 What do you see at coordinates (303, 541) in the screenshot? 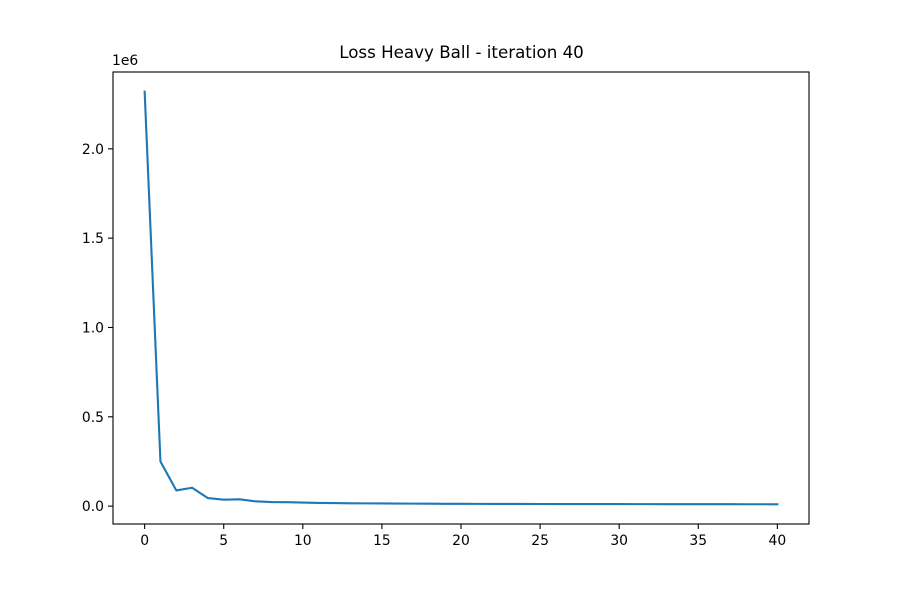
I see `x-tick-label: 10` at bounding box center [303, 541].